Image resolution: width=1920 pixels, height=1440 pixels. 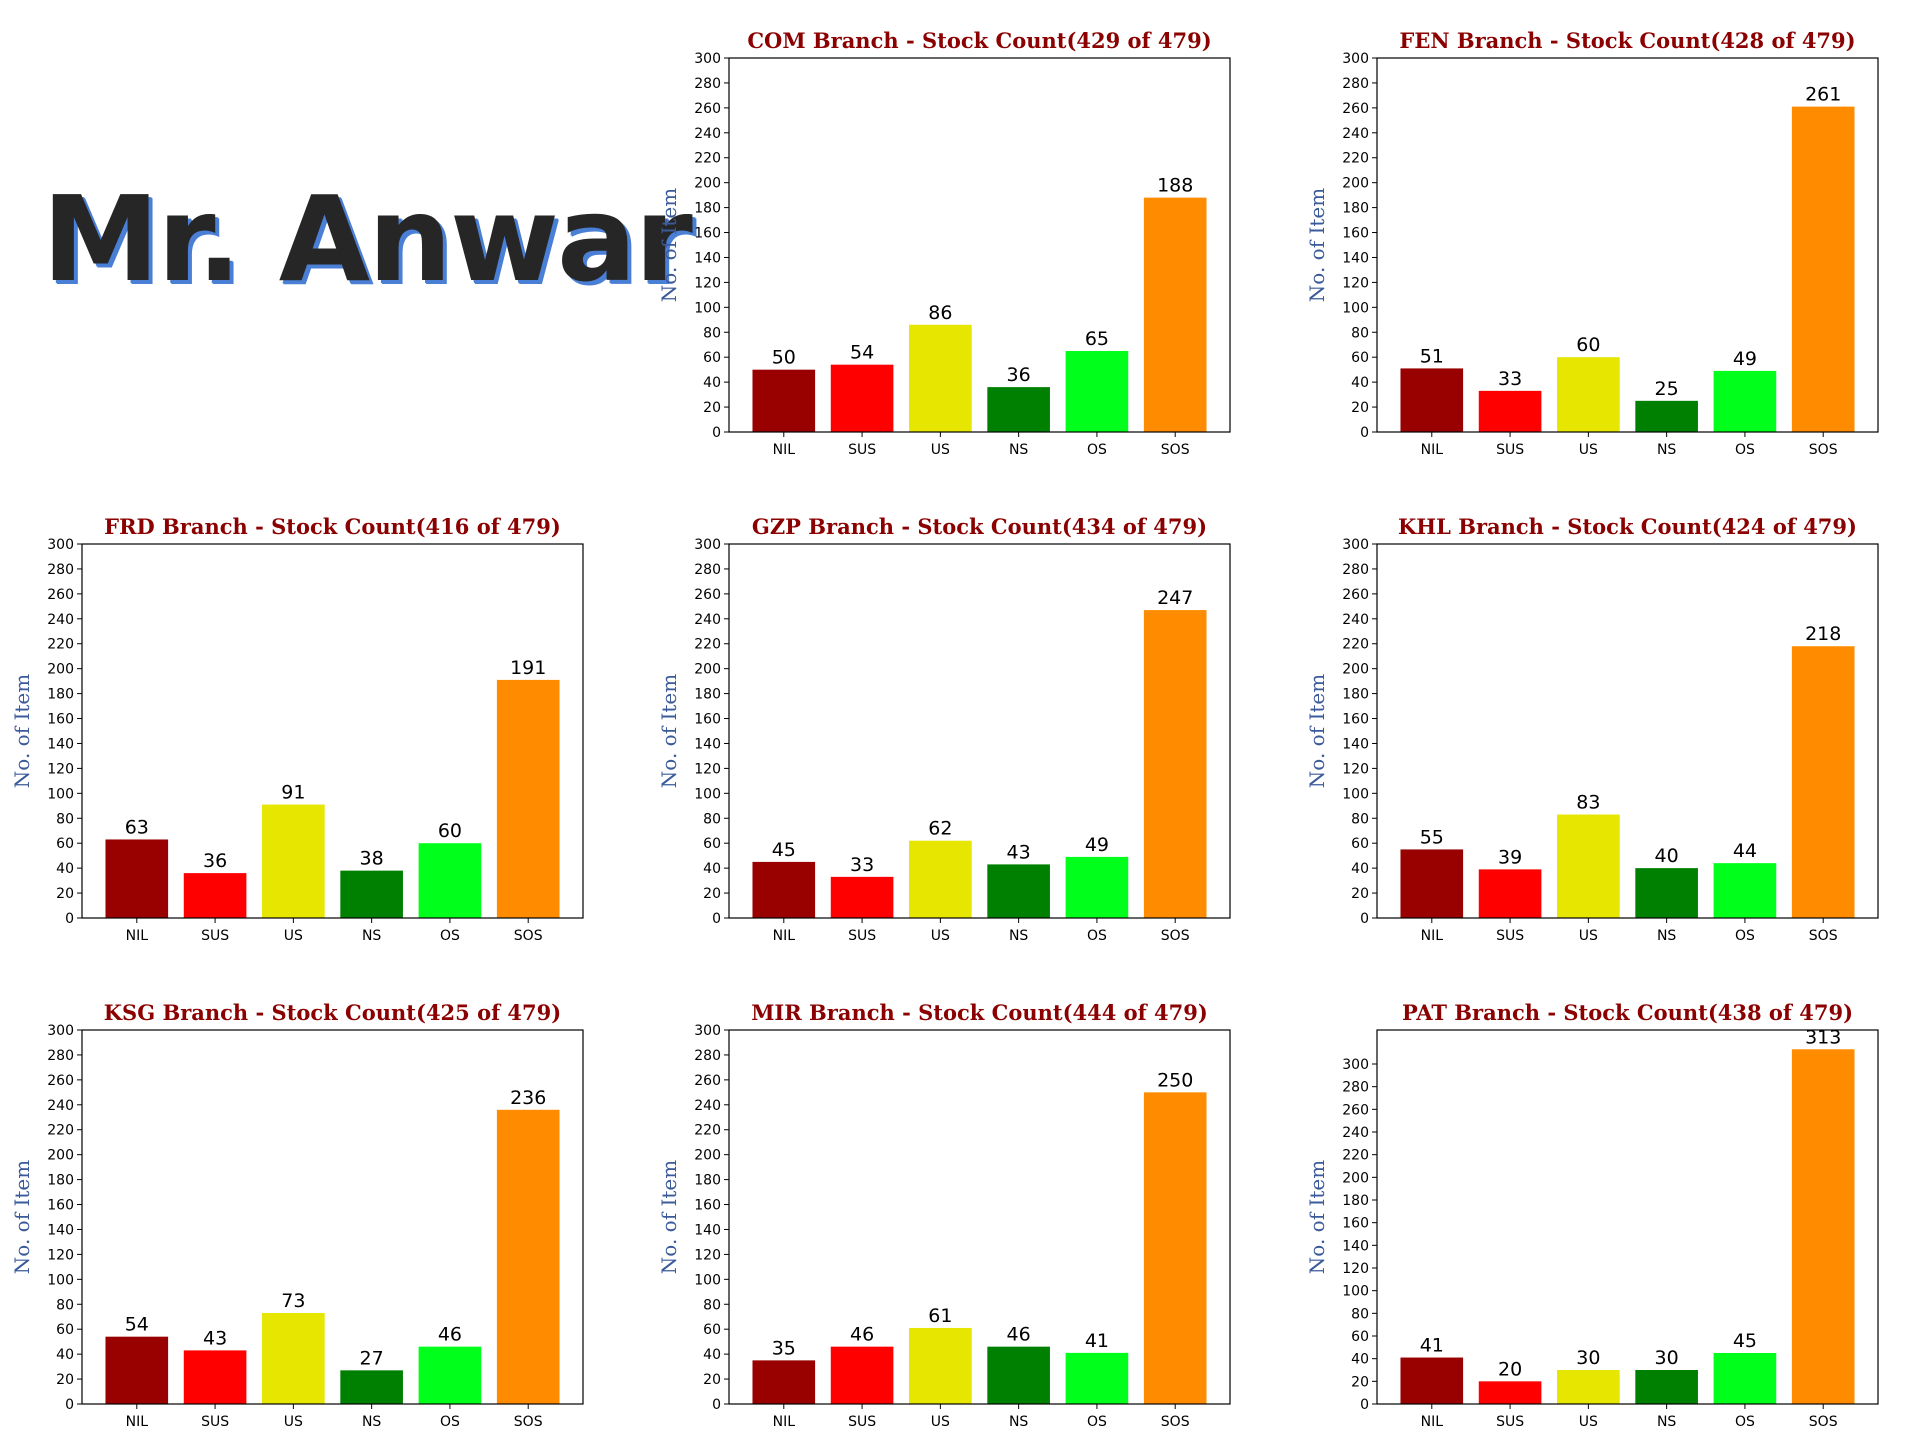 What do you see at coordinates (1175, 1080) in the screenshot?
I see `bar-value-label: 250` at bounding box center [1175, 1080].